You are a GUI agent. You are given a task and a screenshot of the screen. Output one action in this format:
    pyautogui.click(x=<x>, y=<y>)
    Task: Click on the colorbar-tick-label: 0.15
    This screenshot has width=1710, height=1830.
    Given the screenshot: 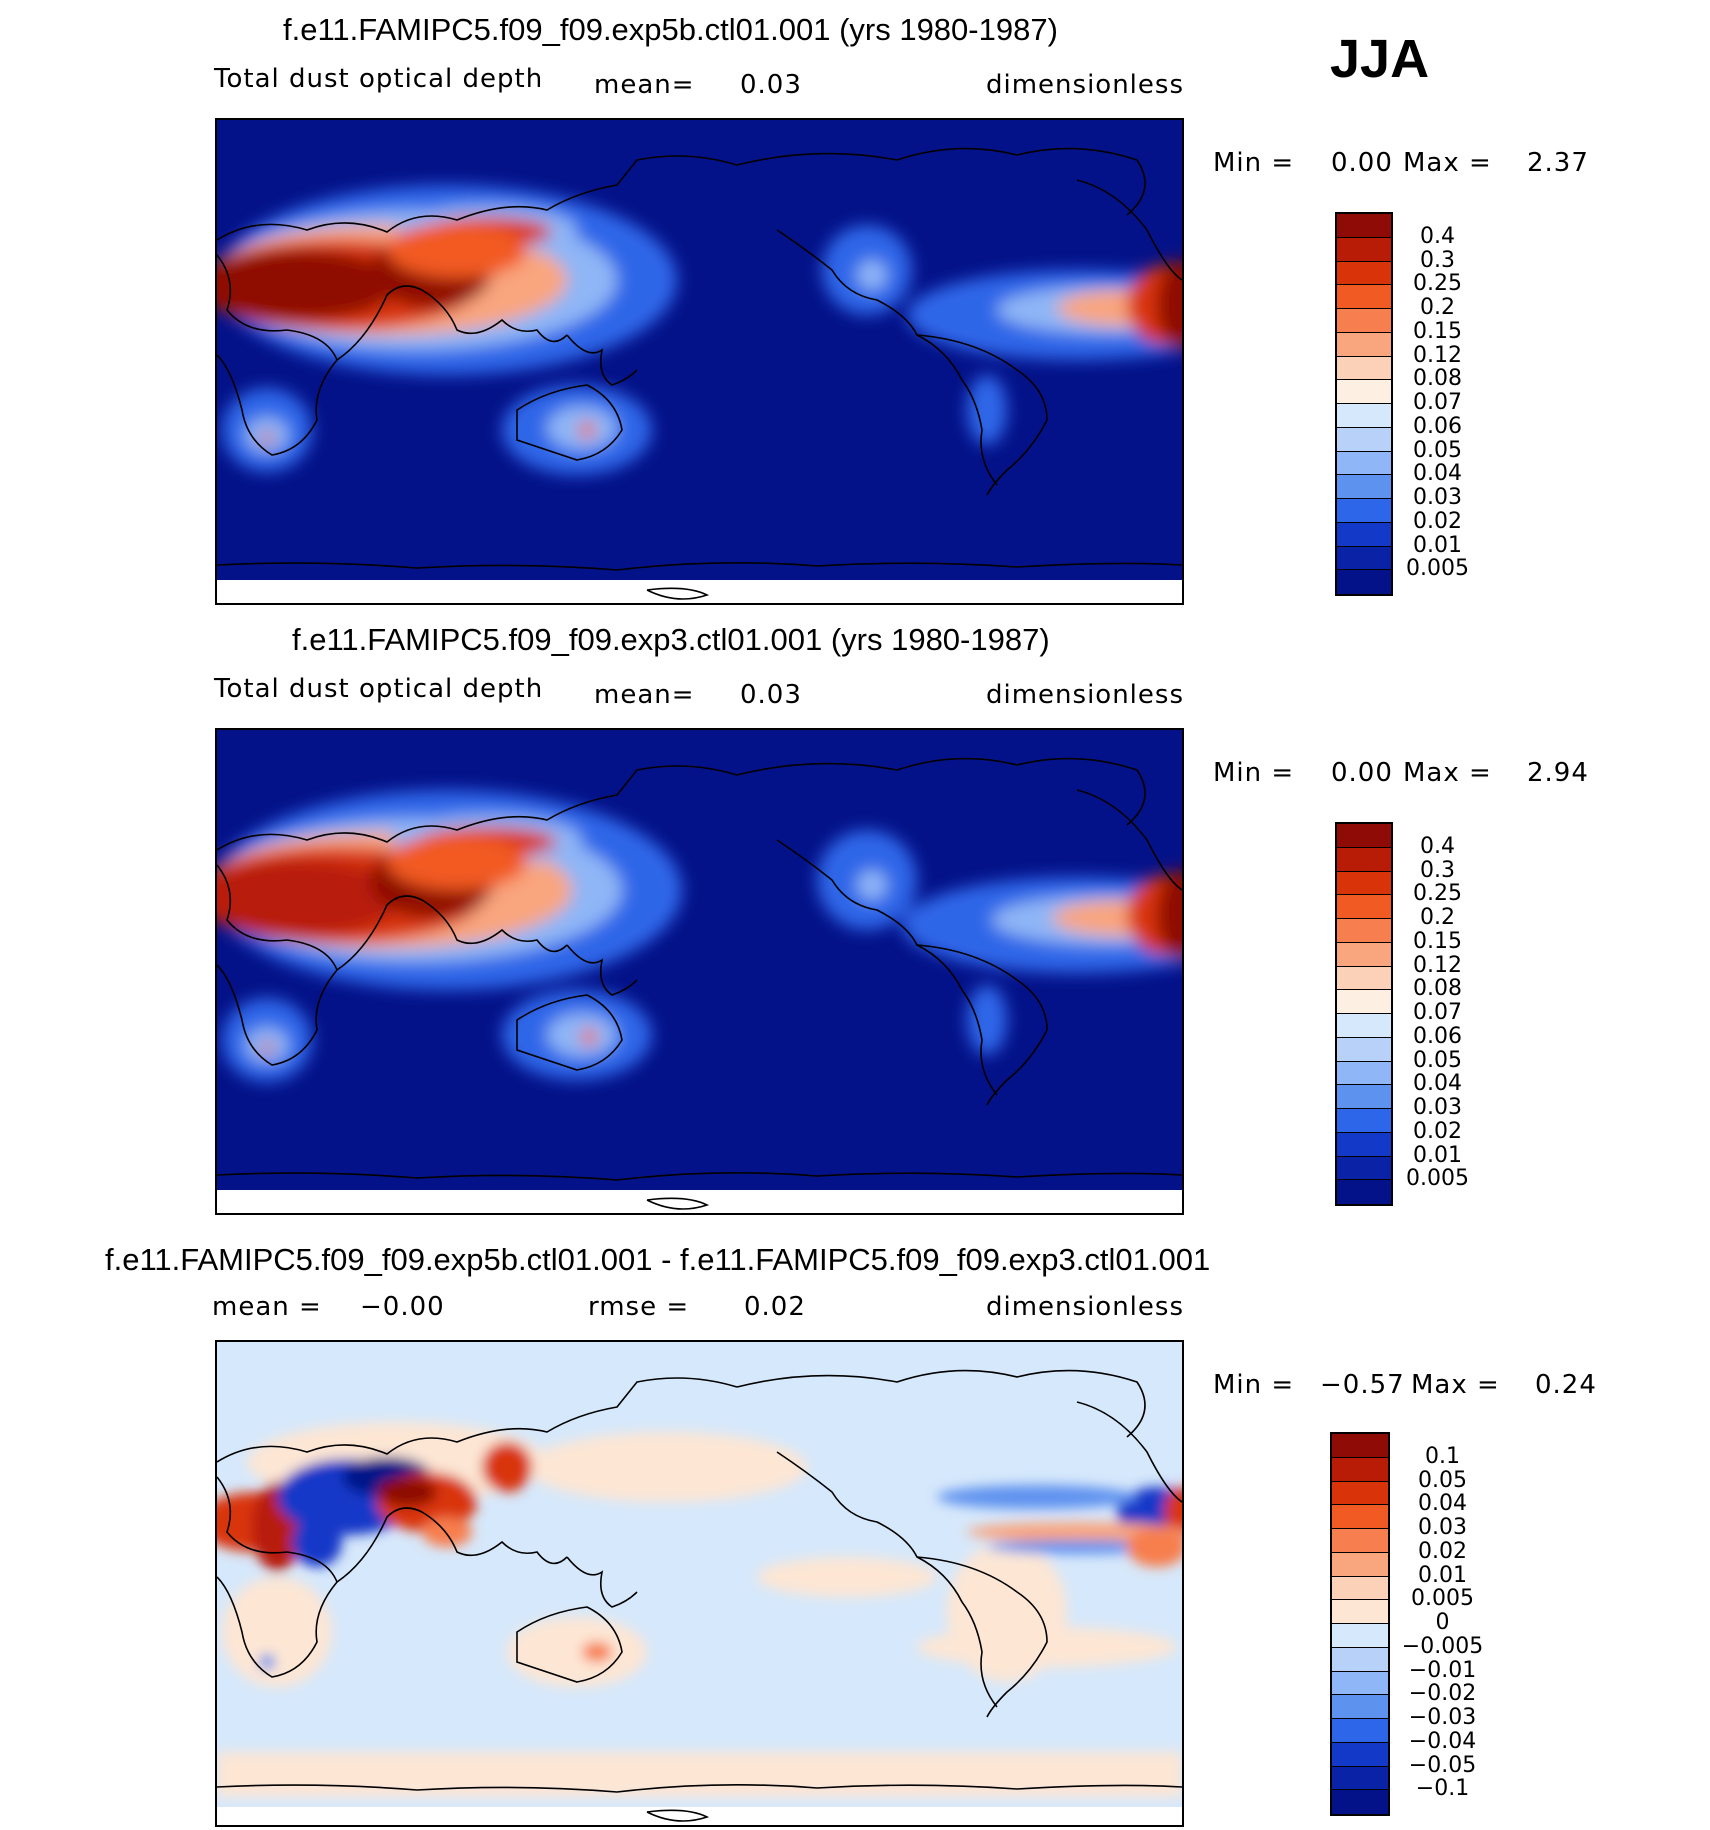 What is the action you would take?
    pyautogui.click(x=1437, y=941)
    